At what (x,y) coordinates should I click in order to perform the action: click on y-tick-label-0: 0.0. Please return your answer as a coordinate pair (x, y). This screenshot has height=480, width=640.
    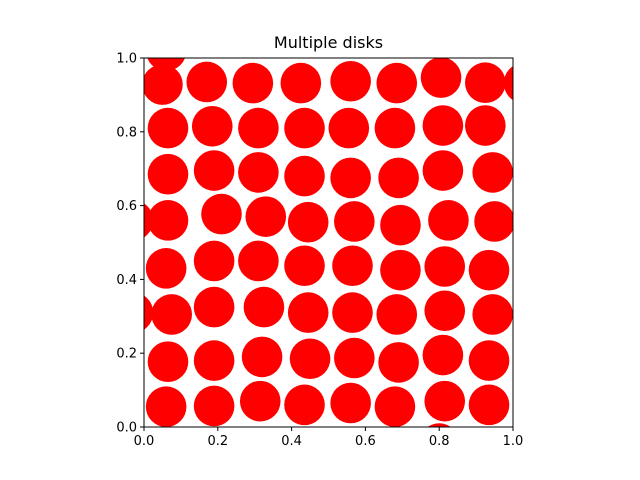
    Looking at the image, I should click on (126, 428).